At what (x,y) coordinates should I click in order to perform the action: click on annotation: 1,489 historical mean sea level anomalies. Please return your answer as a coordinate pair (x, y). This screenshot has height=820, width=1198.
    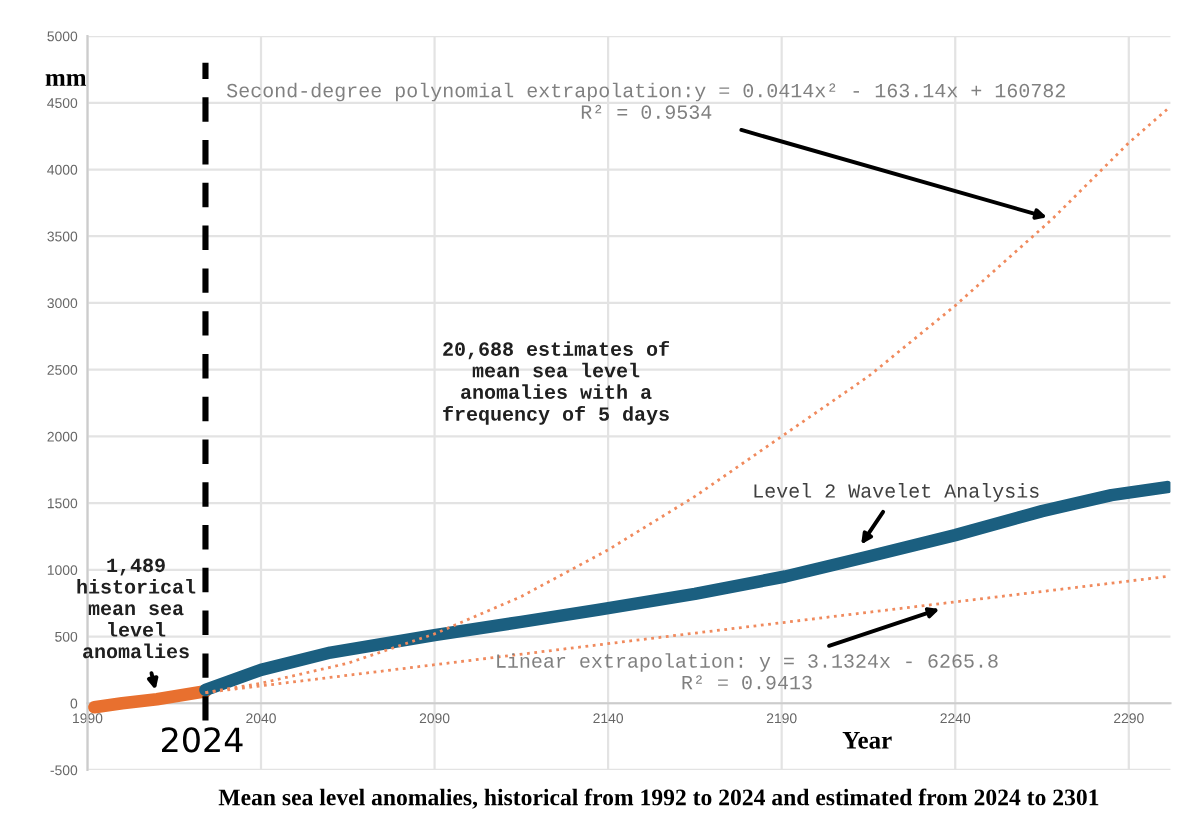
    Looking at the image, I should click on (136, 608).